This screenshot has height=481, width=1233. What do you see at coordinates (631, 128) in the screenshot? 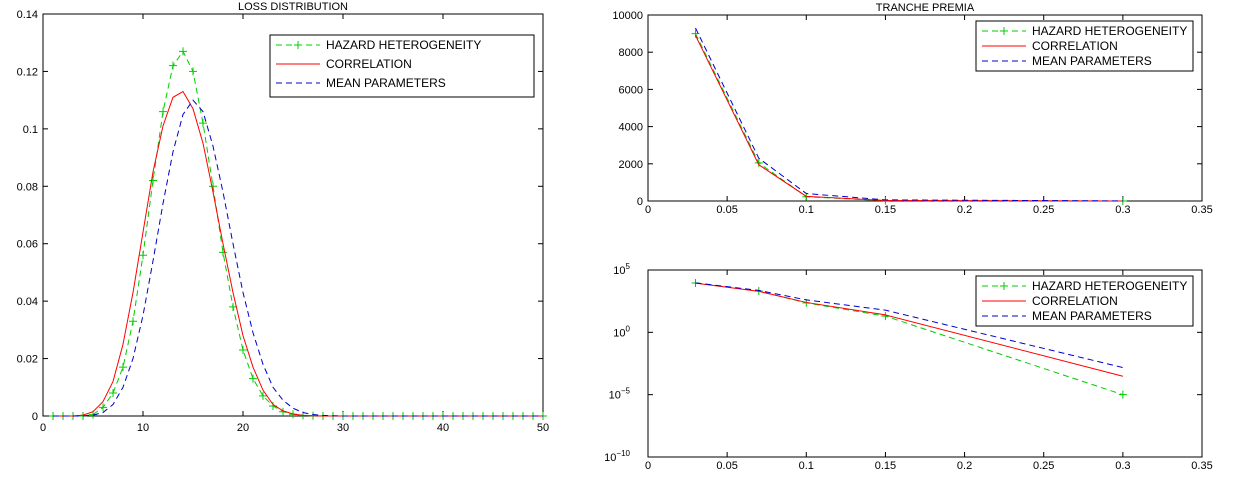
I see `y-tick-label: 4000` at bounding box center [631, 128].